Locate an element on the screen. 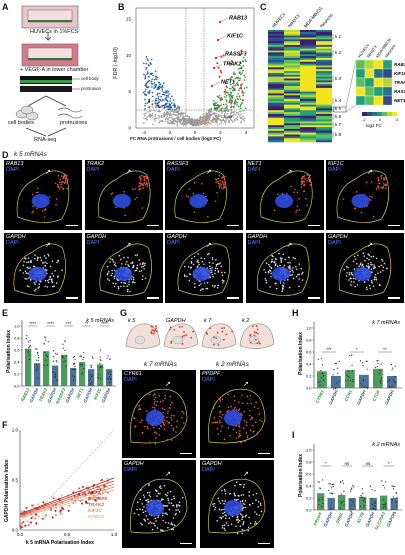  gene-label: KIF1C is located at coordinates (336, 164).